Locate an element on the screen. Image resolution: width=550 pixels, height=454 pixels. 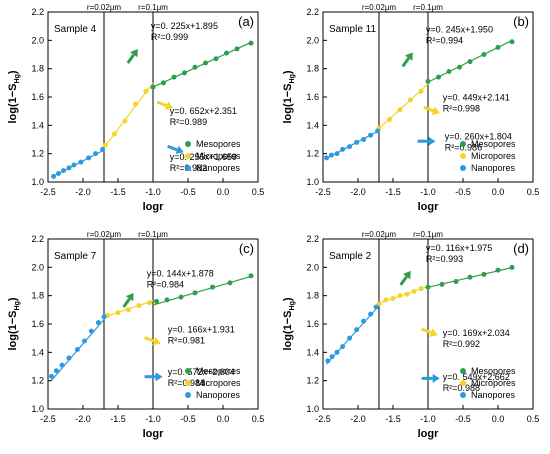
fit-r2: R²=0.992 is located at coordinates (461, 344).